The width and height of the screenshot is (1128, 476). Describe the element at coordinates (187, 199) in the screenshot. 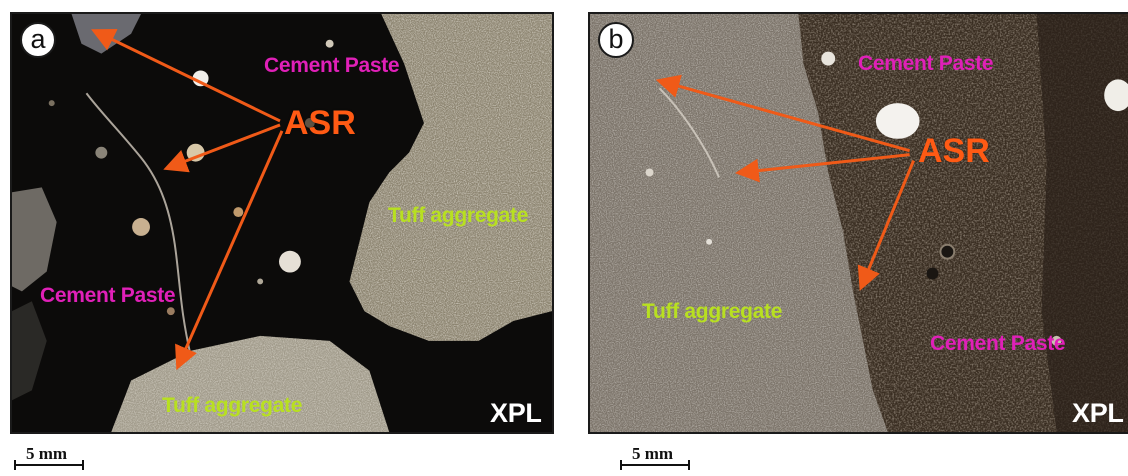

I see `asr-arrows-a` at that location.